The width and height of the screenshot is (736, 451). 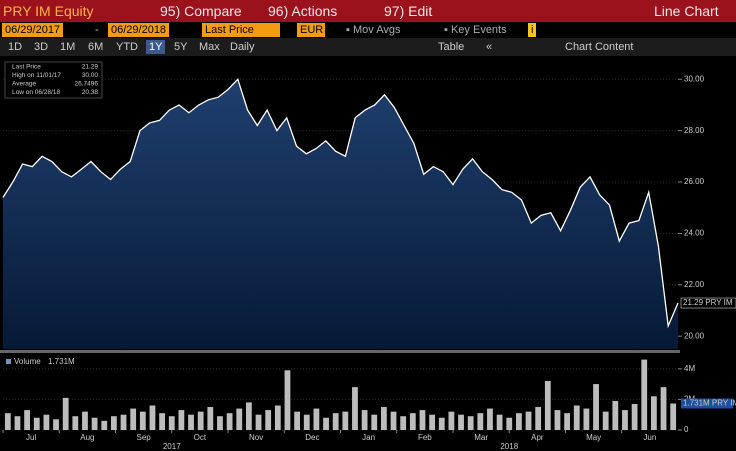 I want to click on option: ▪ Key Events, so click(x=475, y=30).